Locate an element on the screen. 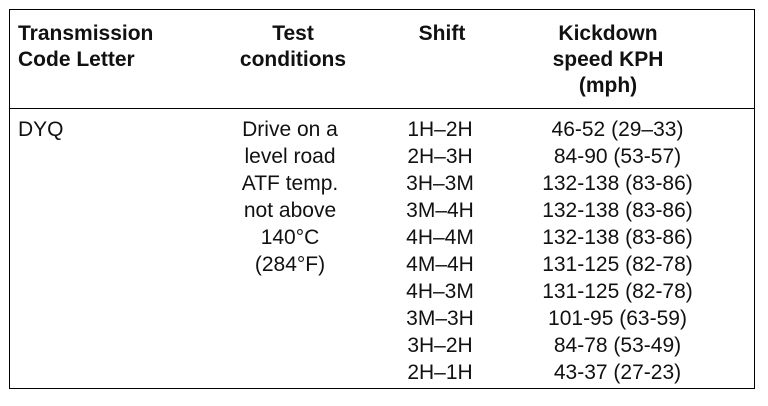 The image size is (768, 406). header-test-conditions: Test conditions is located at coordinates (293, 47).